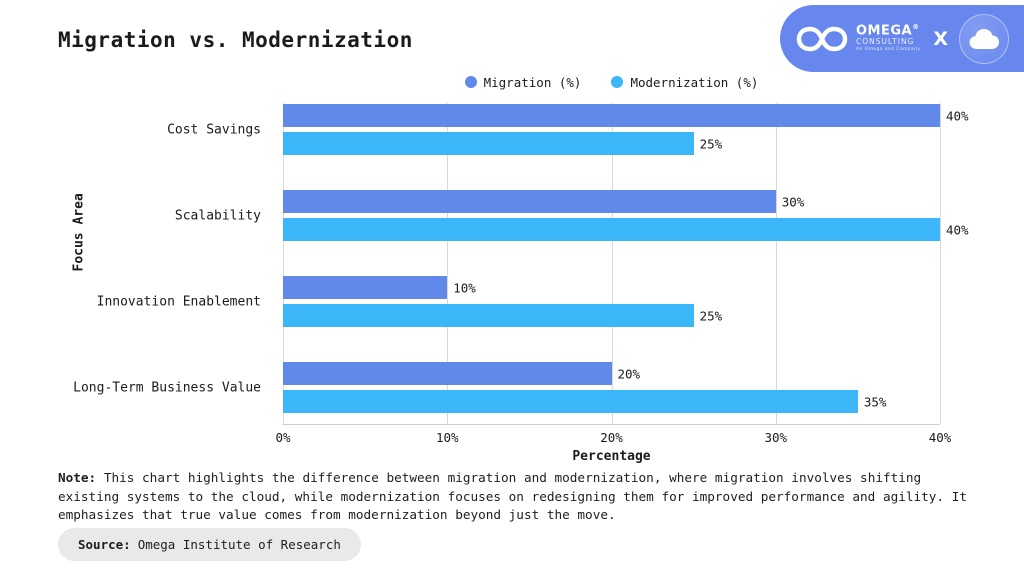 The height and width of the screenshot is (576, 1024). I want to click on cloud-badge-circle, so click(984, 38).